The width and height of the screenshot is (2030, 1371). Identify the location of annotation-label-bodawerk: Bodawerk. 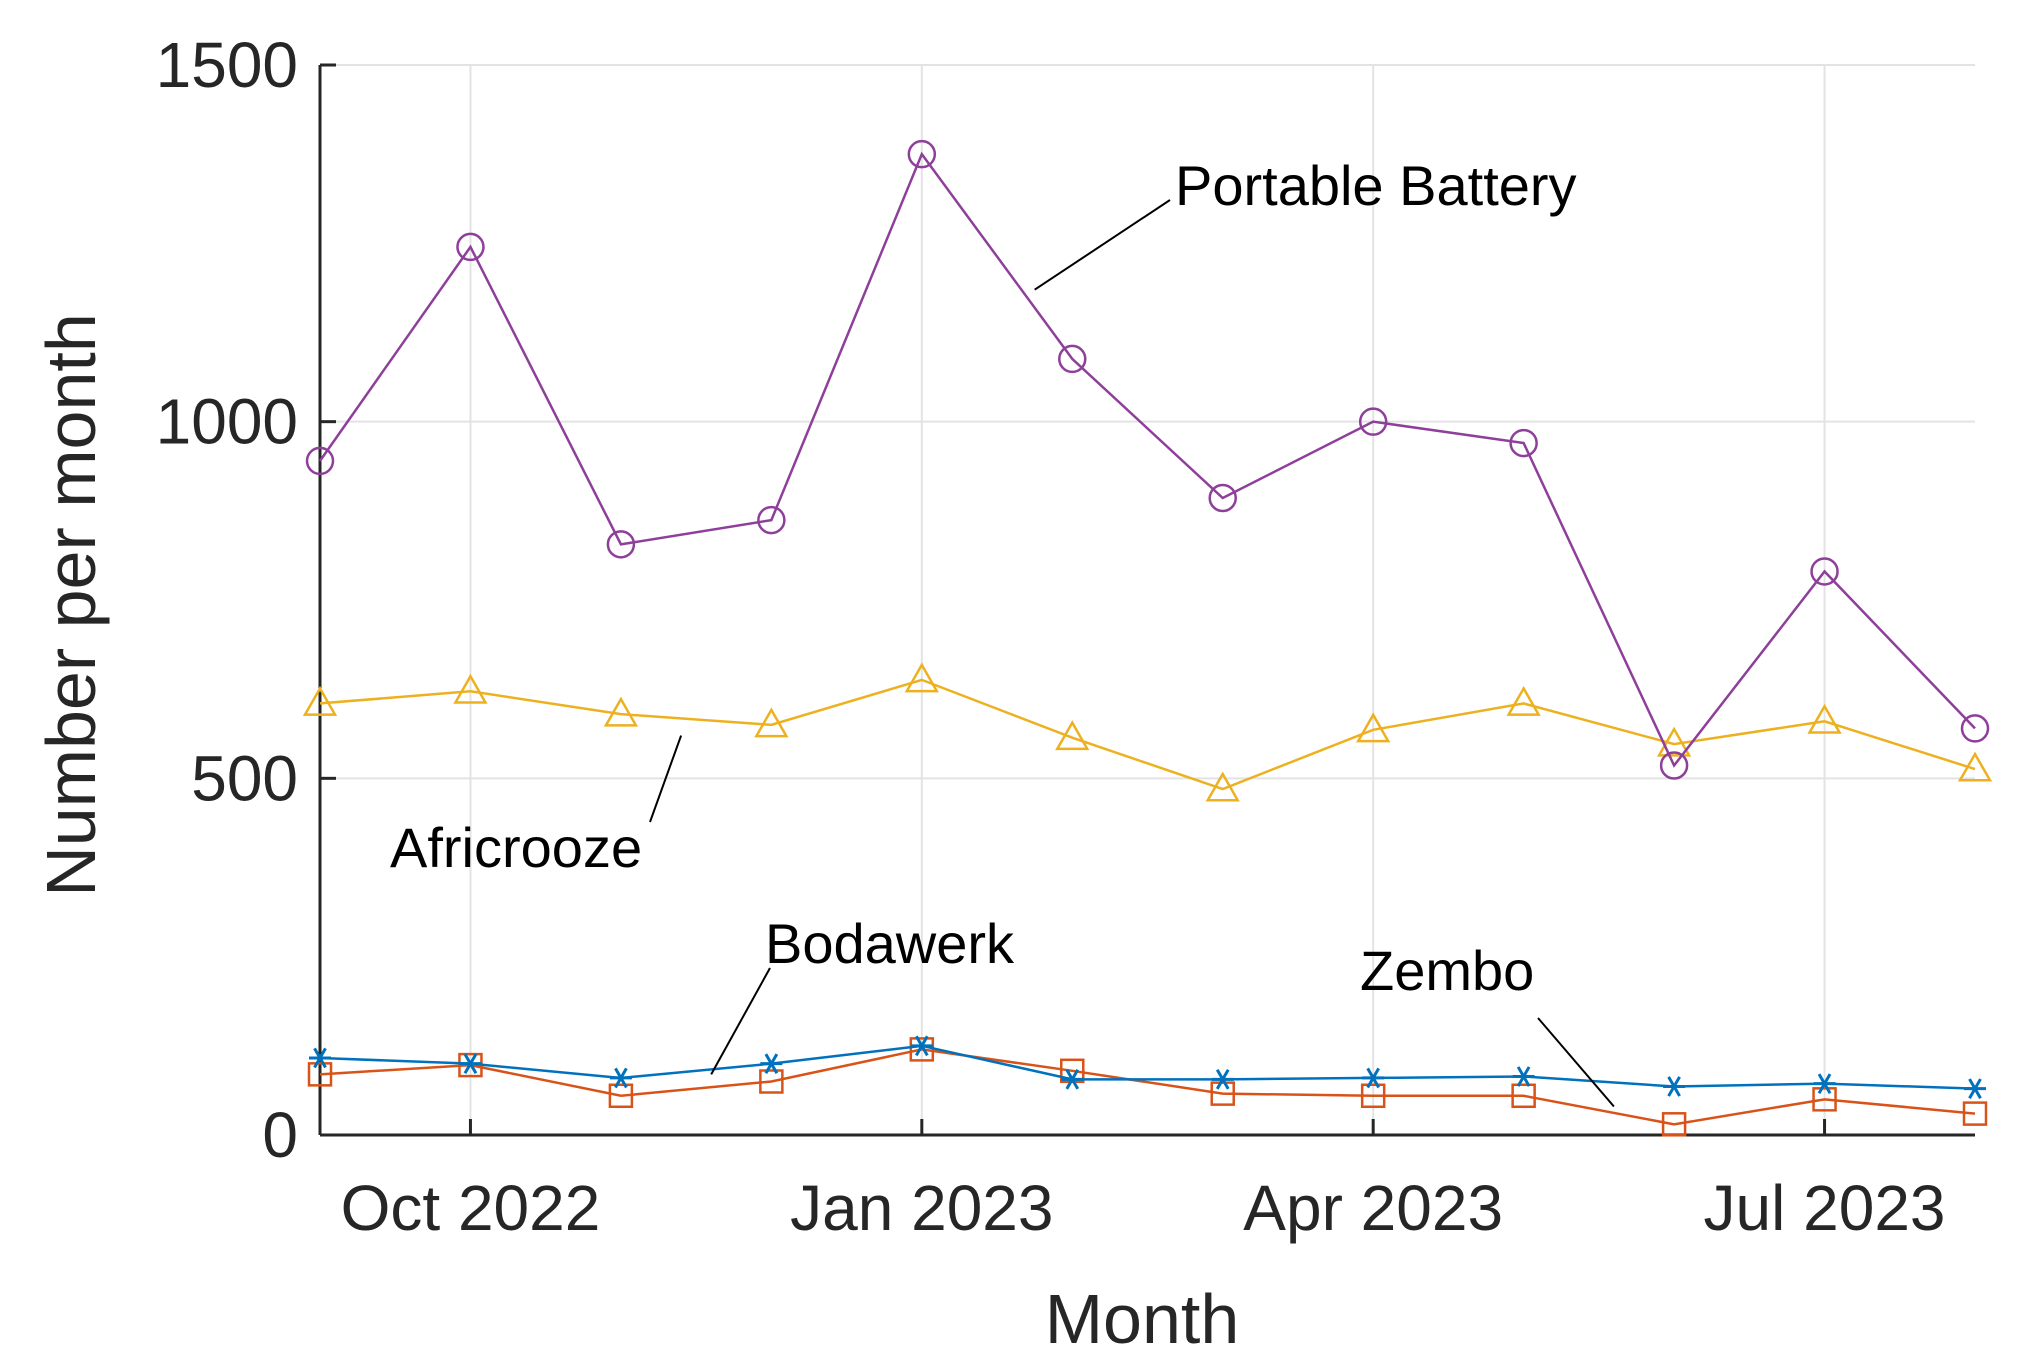
(890, 943).